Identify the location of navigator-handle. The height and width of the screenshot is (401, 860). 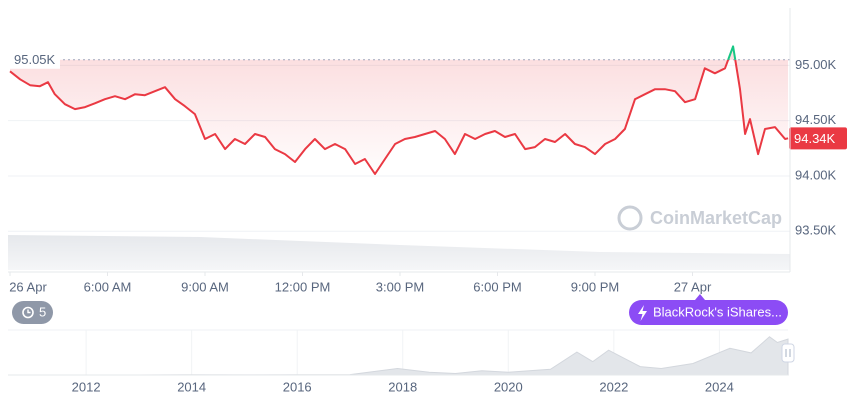
(788, 353).